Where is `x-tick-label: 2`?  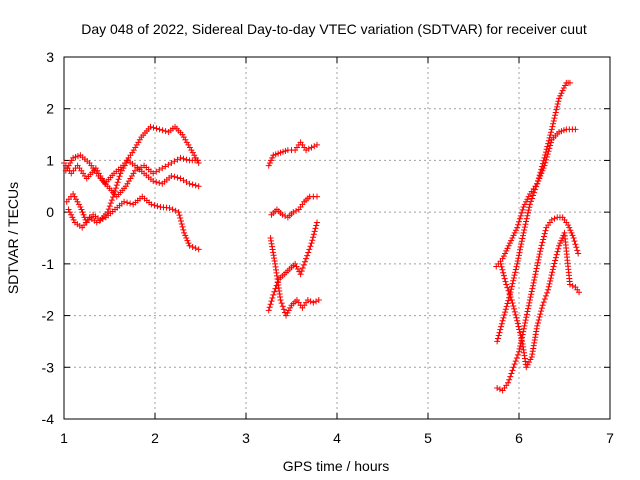 x-tick-label: 2 is located at coordinates (155, 438).